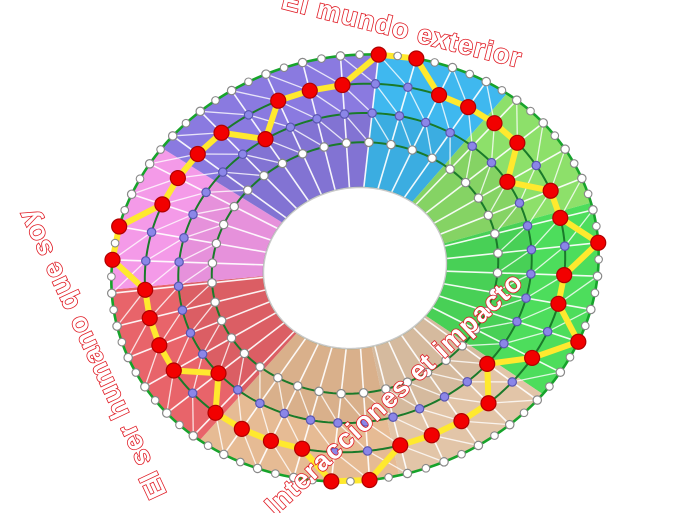 Image resolution: width=679 pixels, height=513 pixels. What do you see at coordinates (315, 377) in the screenshot?
I see `sector-shade-tan-dark` at bounding box center [315, 377].